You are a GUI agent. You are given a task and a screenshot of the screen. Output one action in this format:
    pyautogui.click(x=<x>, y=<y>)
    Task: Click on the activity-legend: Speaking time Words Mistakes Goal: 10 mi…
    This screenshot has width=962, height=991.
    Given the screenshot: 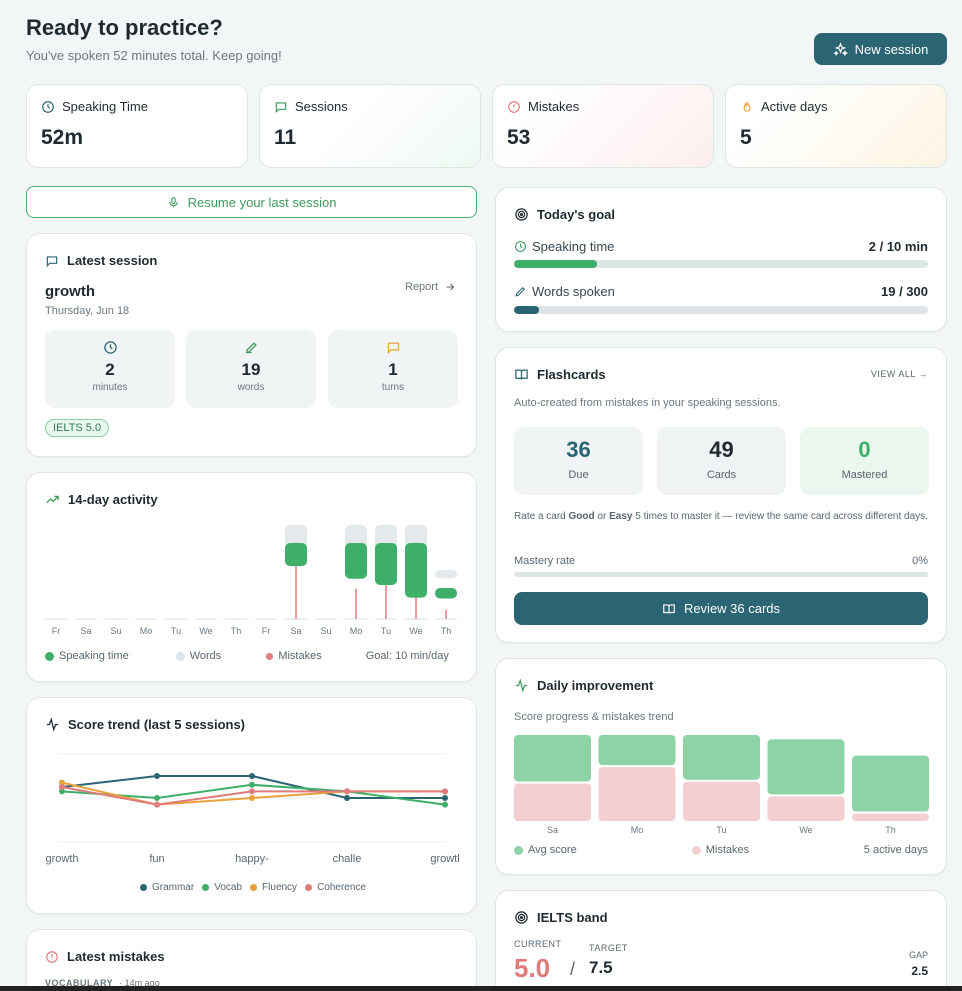 What is the action you would take?
    pyautogui.click(x=247, y=656)
    